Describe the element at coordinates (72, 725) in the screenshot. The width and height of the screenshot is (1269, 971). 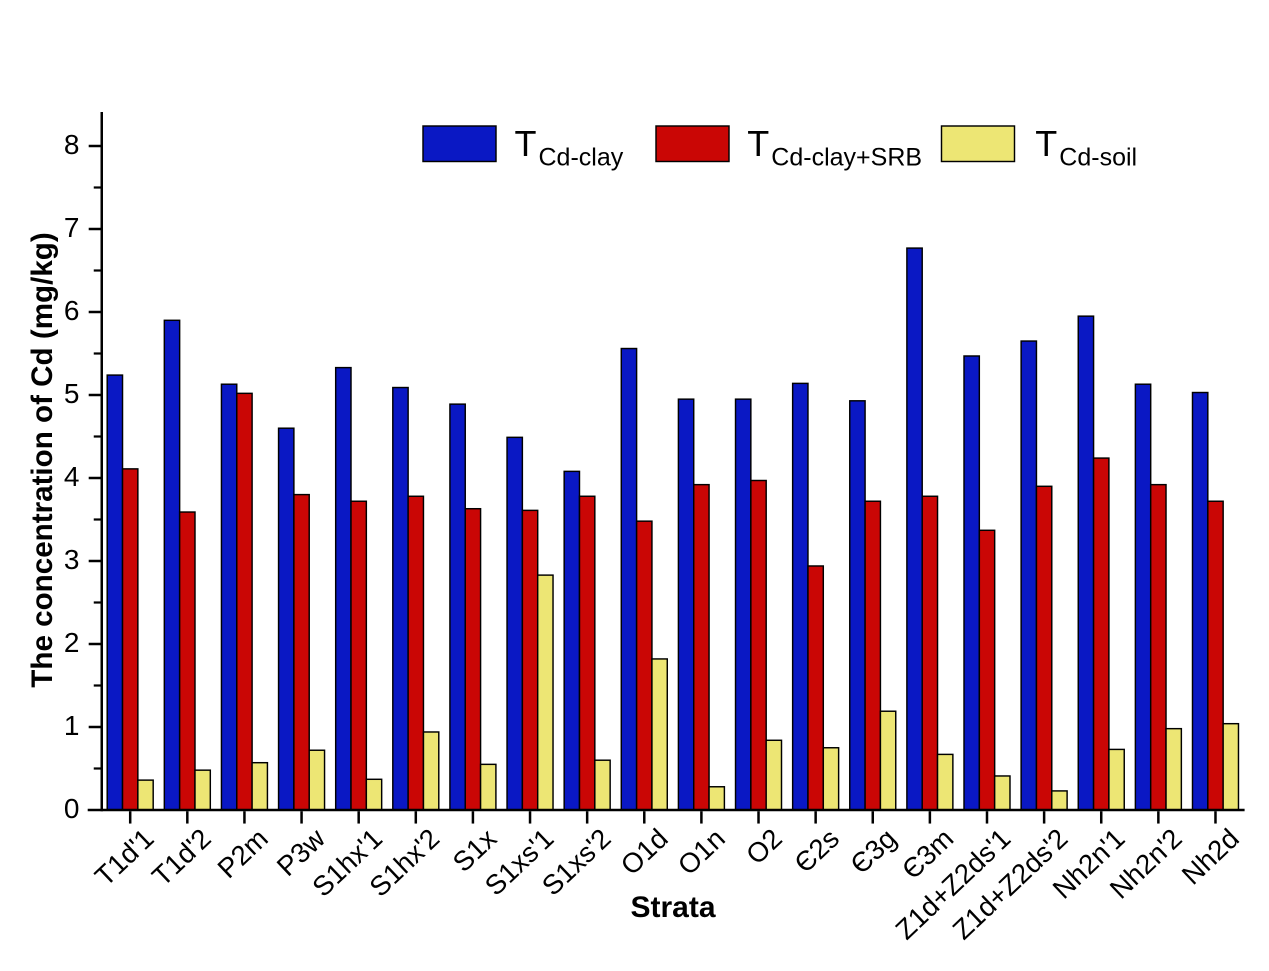
I see `svg-text: 1` at that location.